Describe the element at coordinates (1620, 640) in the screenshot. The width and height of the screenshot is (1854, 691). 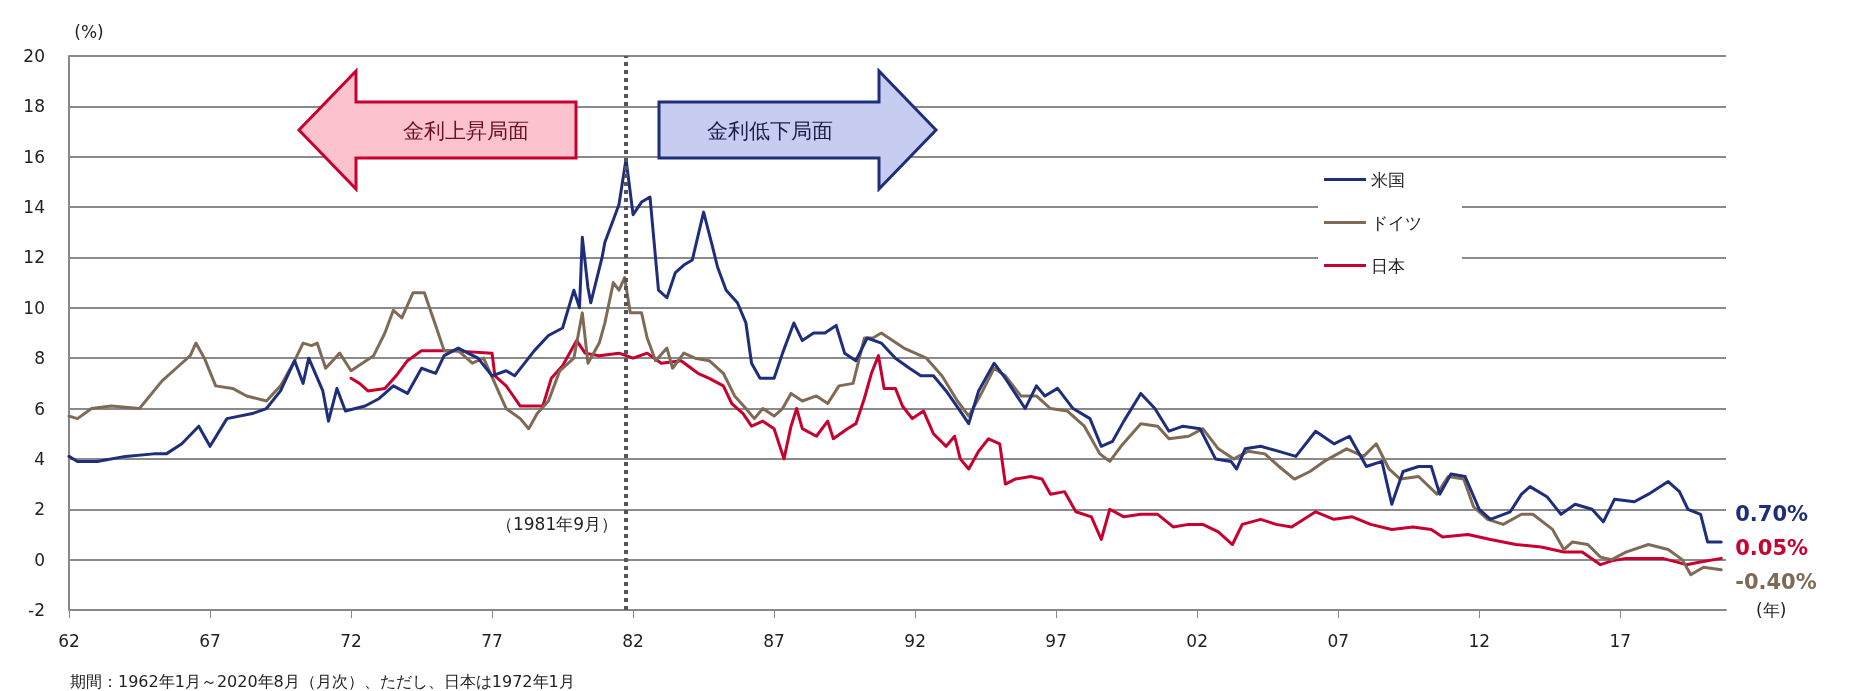
I see `x-tick-label: 17` at that location.